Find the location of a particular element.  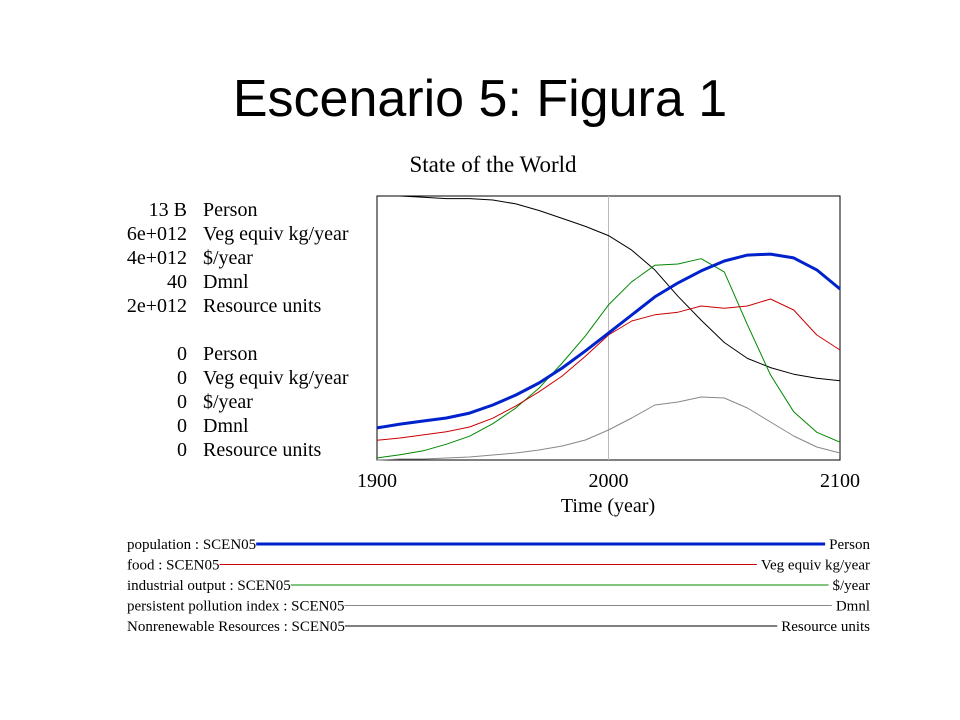

y-tick-label: 13 B is located at coordinates (168, 210).